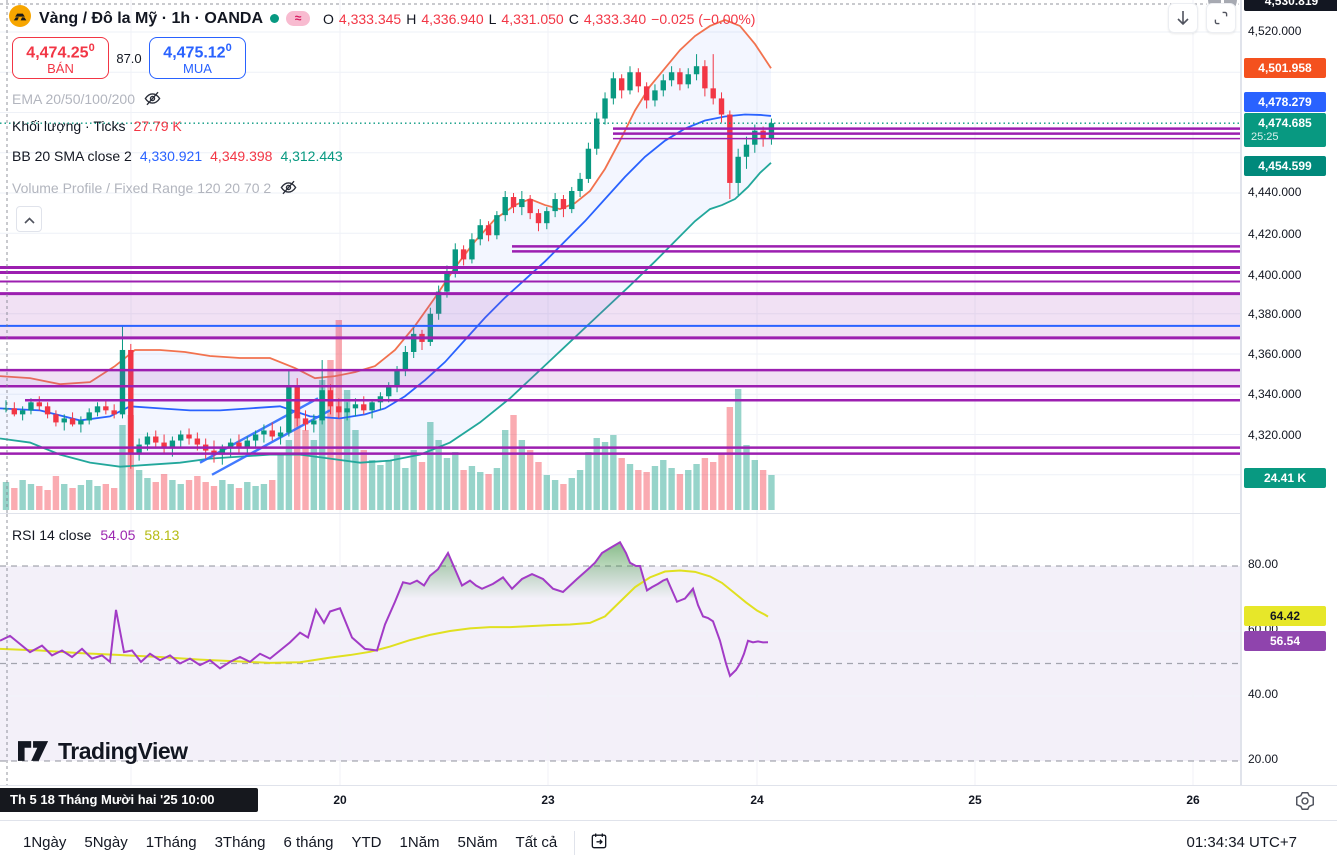 Image resolution: width=1337 pixels, height=864 pixels. What do you see at coordinates (171, 842) in the screenshot?
I see `range-button-1tháng: 1Tháng` at bounding box center [171, 842].